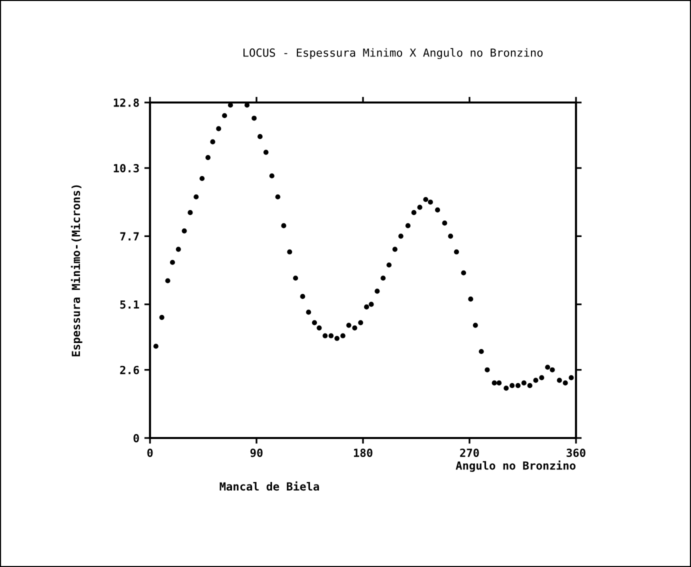  Describe the element at coordinates (469, 453) in the screenshot. I see `x-tick-label: 270` at that location.